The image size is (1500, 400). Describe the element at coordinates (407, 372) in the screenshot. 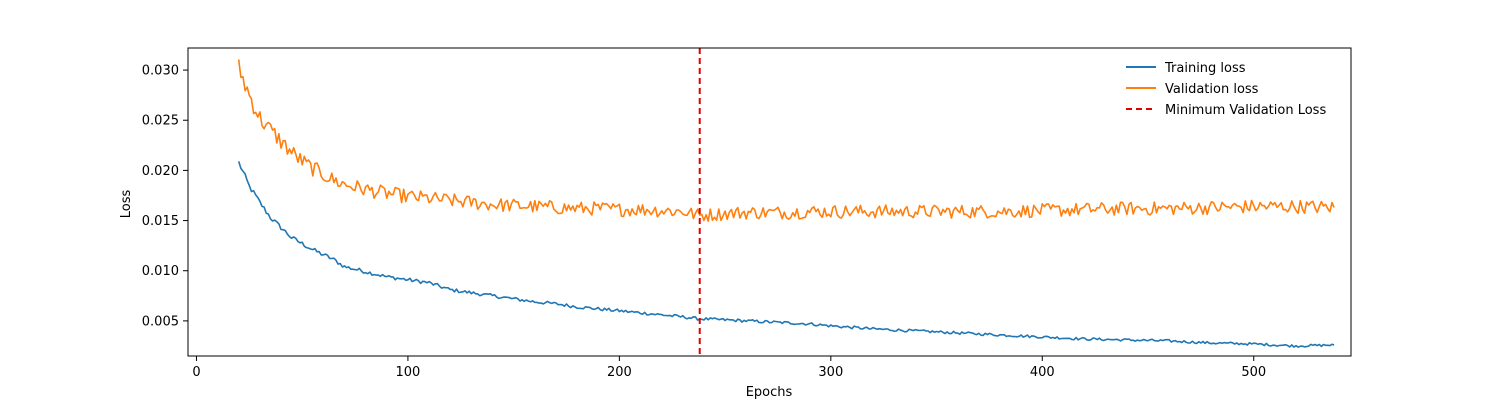

I see `x-tick-label: 100` at that location.